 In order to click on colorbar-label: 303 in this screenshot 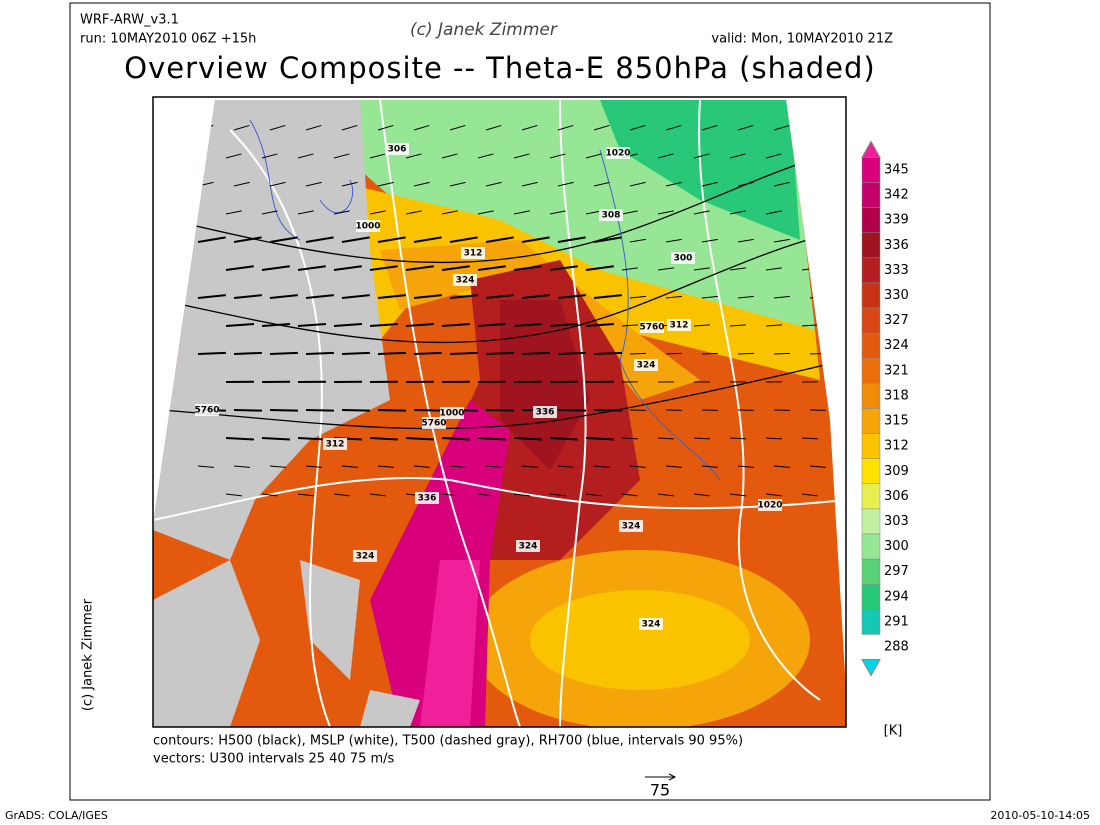, I will do `click(896, 521)`.